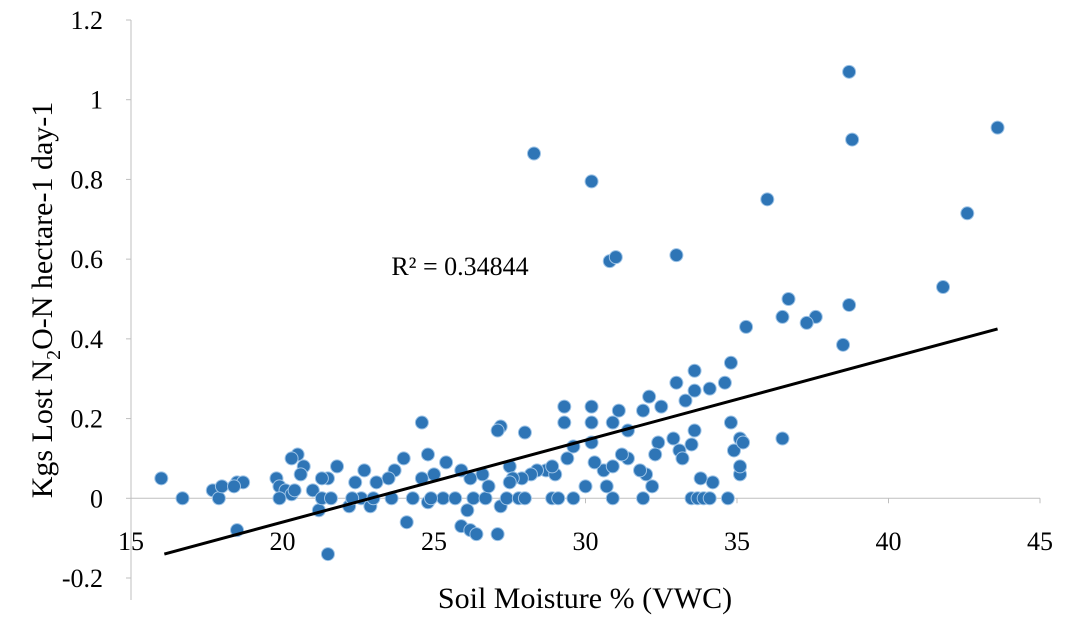 The image size is (1085, 626). What do you see at coordinates (87, 179) in the screenshot?
I see `y-tick-label: 0.8` at bounding box center [87, 179].